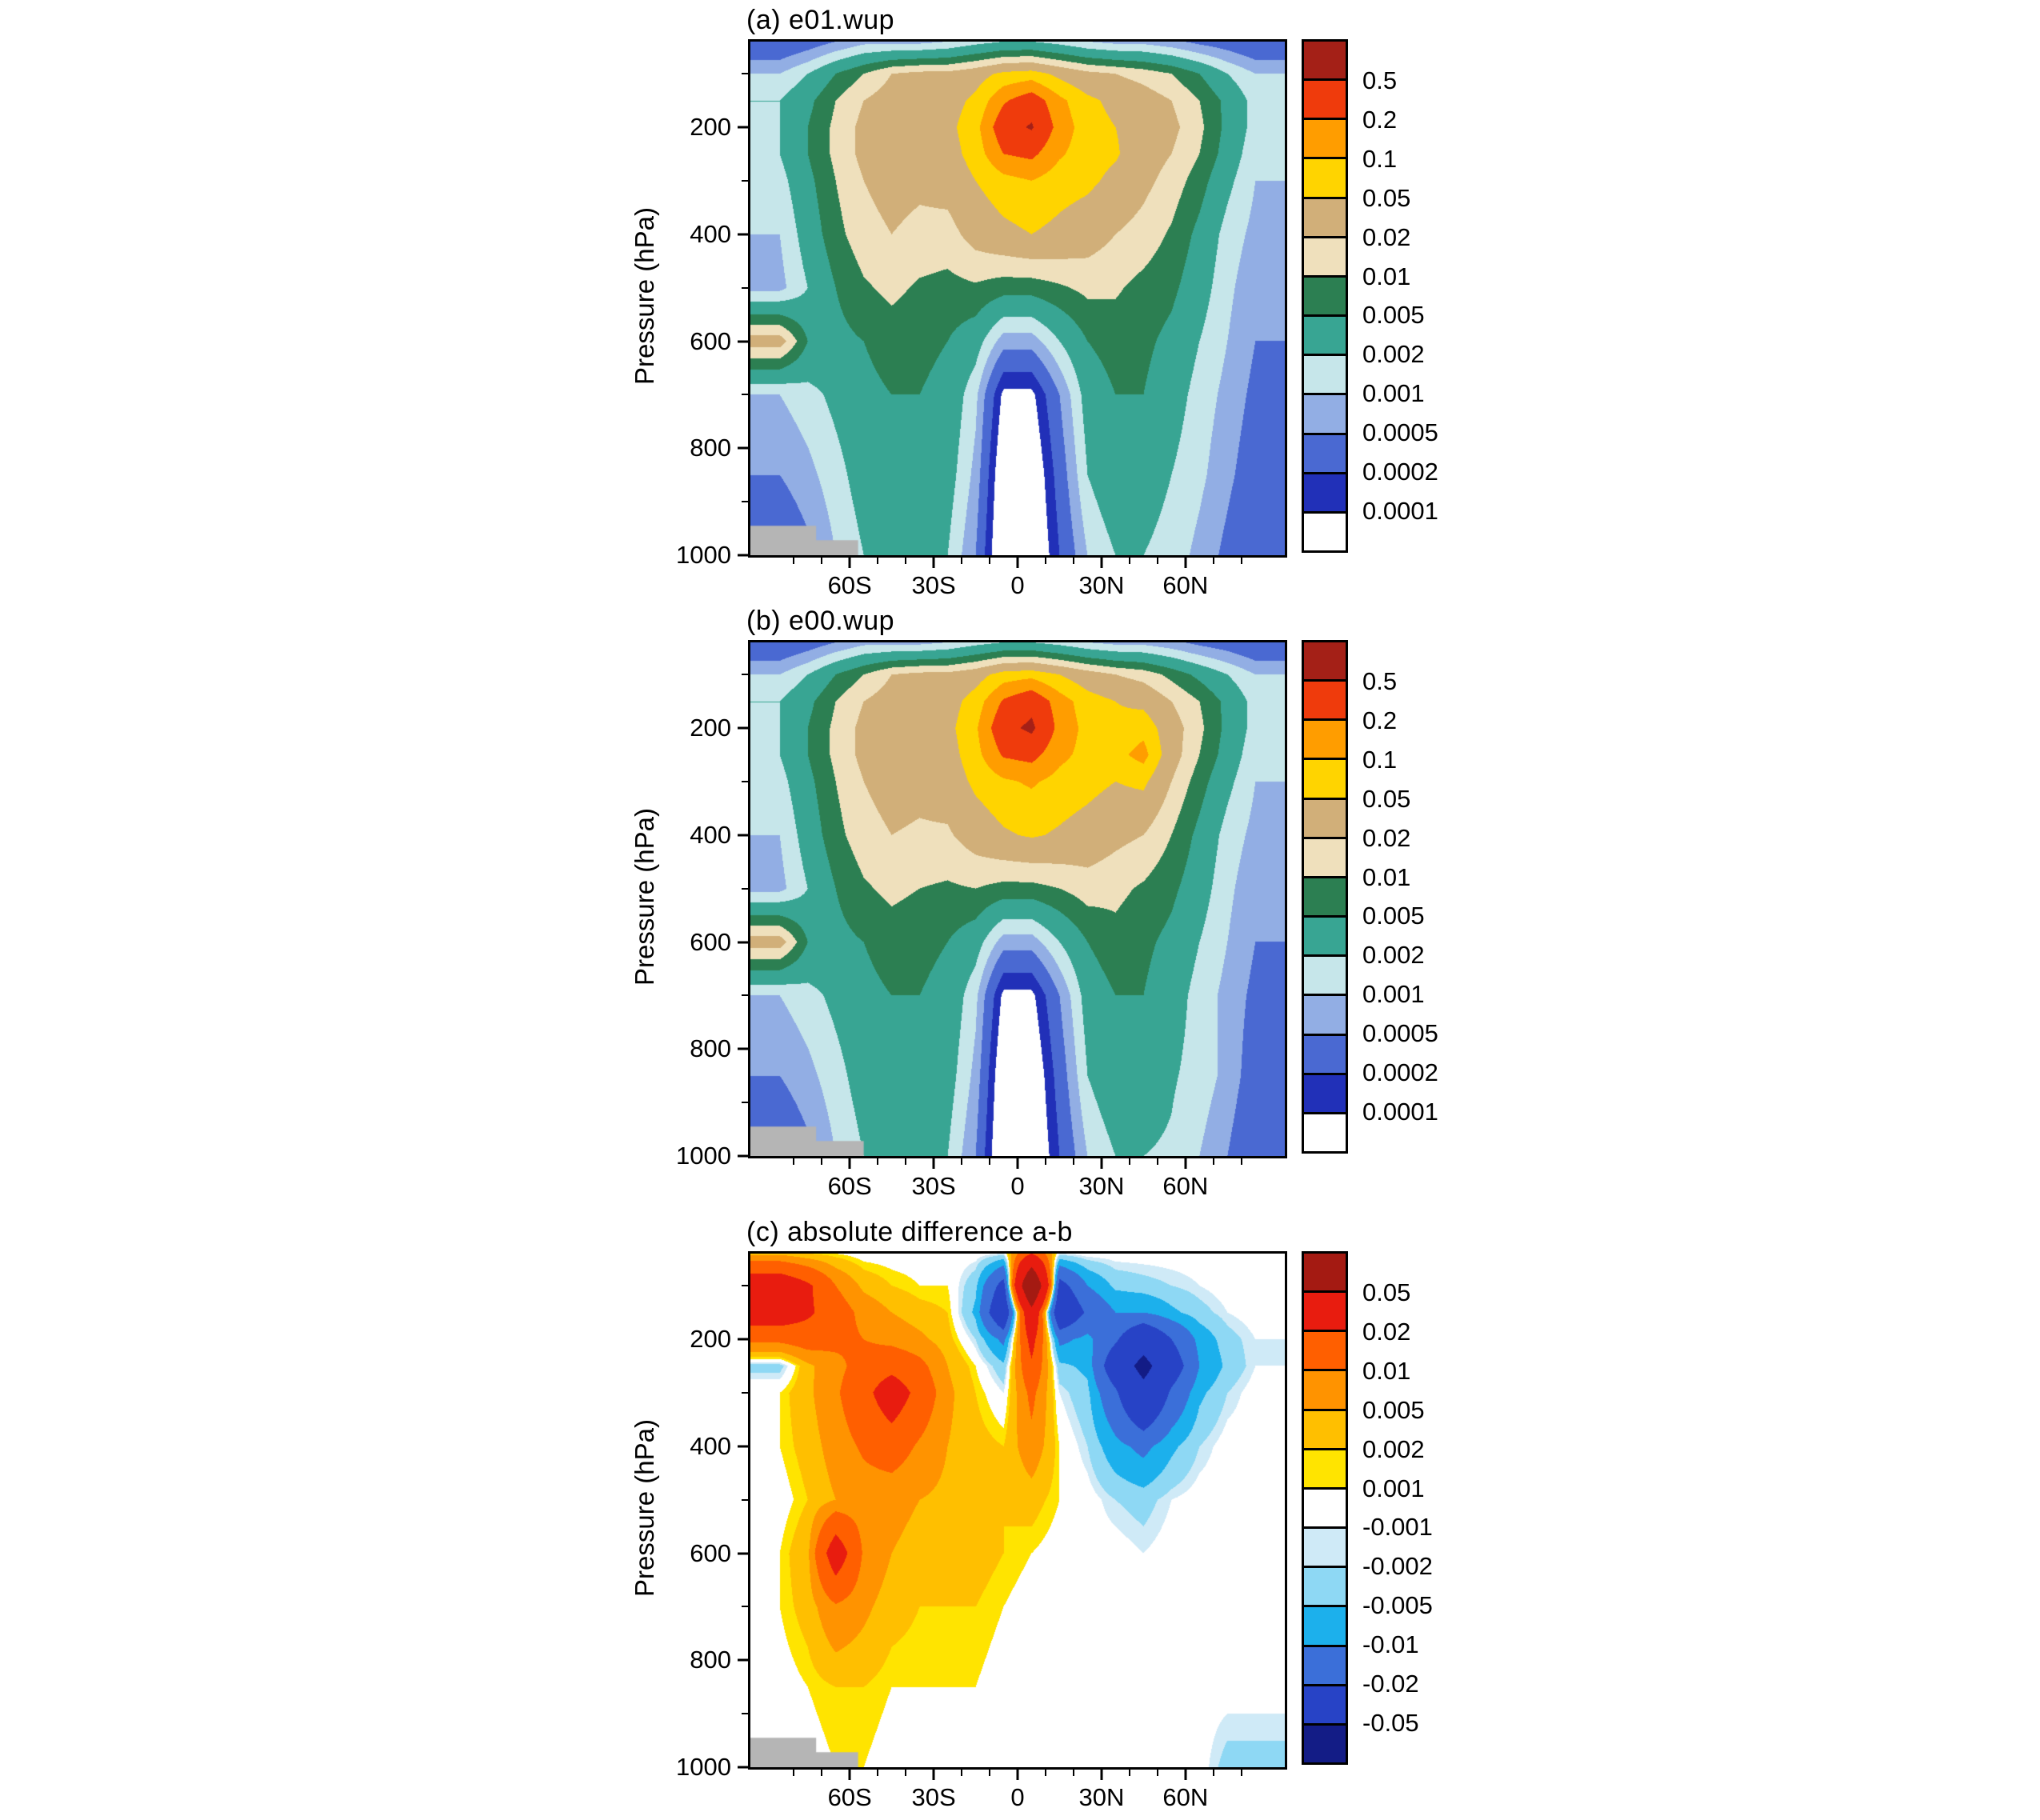 The image size is (2040, 1820). Describe the element at coordinates (909, 1232) in the screenshot. I see `panel-c-title: (c) absolute difference a-b` at that location.